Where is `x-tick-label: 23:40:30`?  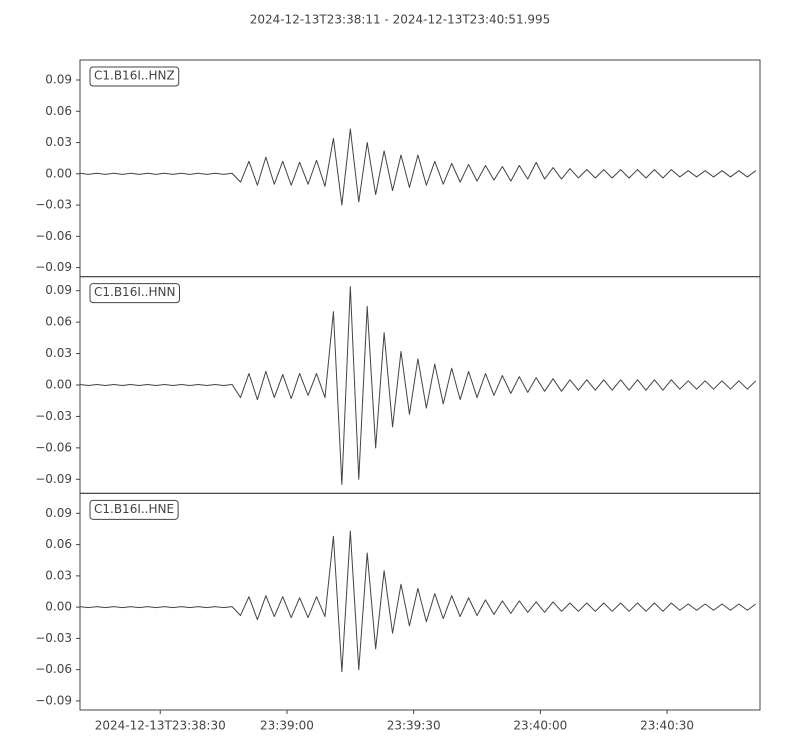
x-tick-label: 23:40:30 is located at coordinates (667, 726).